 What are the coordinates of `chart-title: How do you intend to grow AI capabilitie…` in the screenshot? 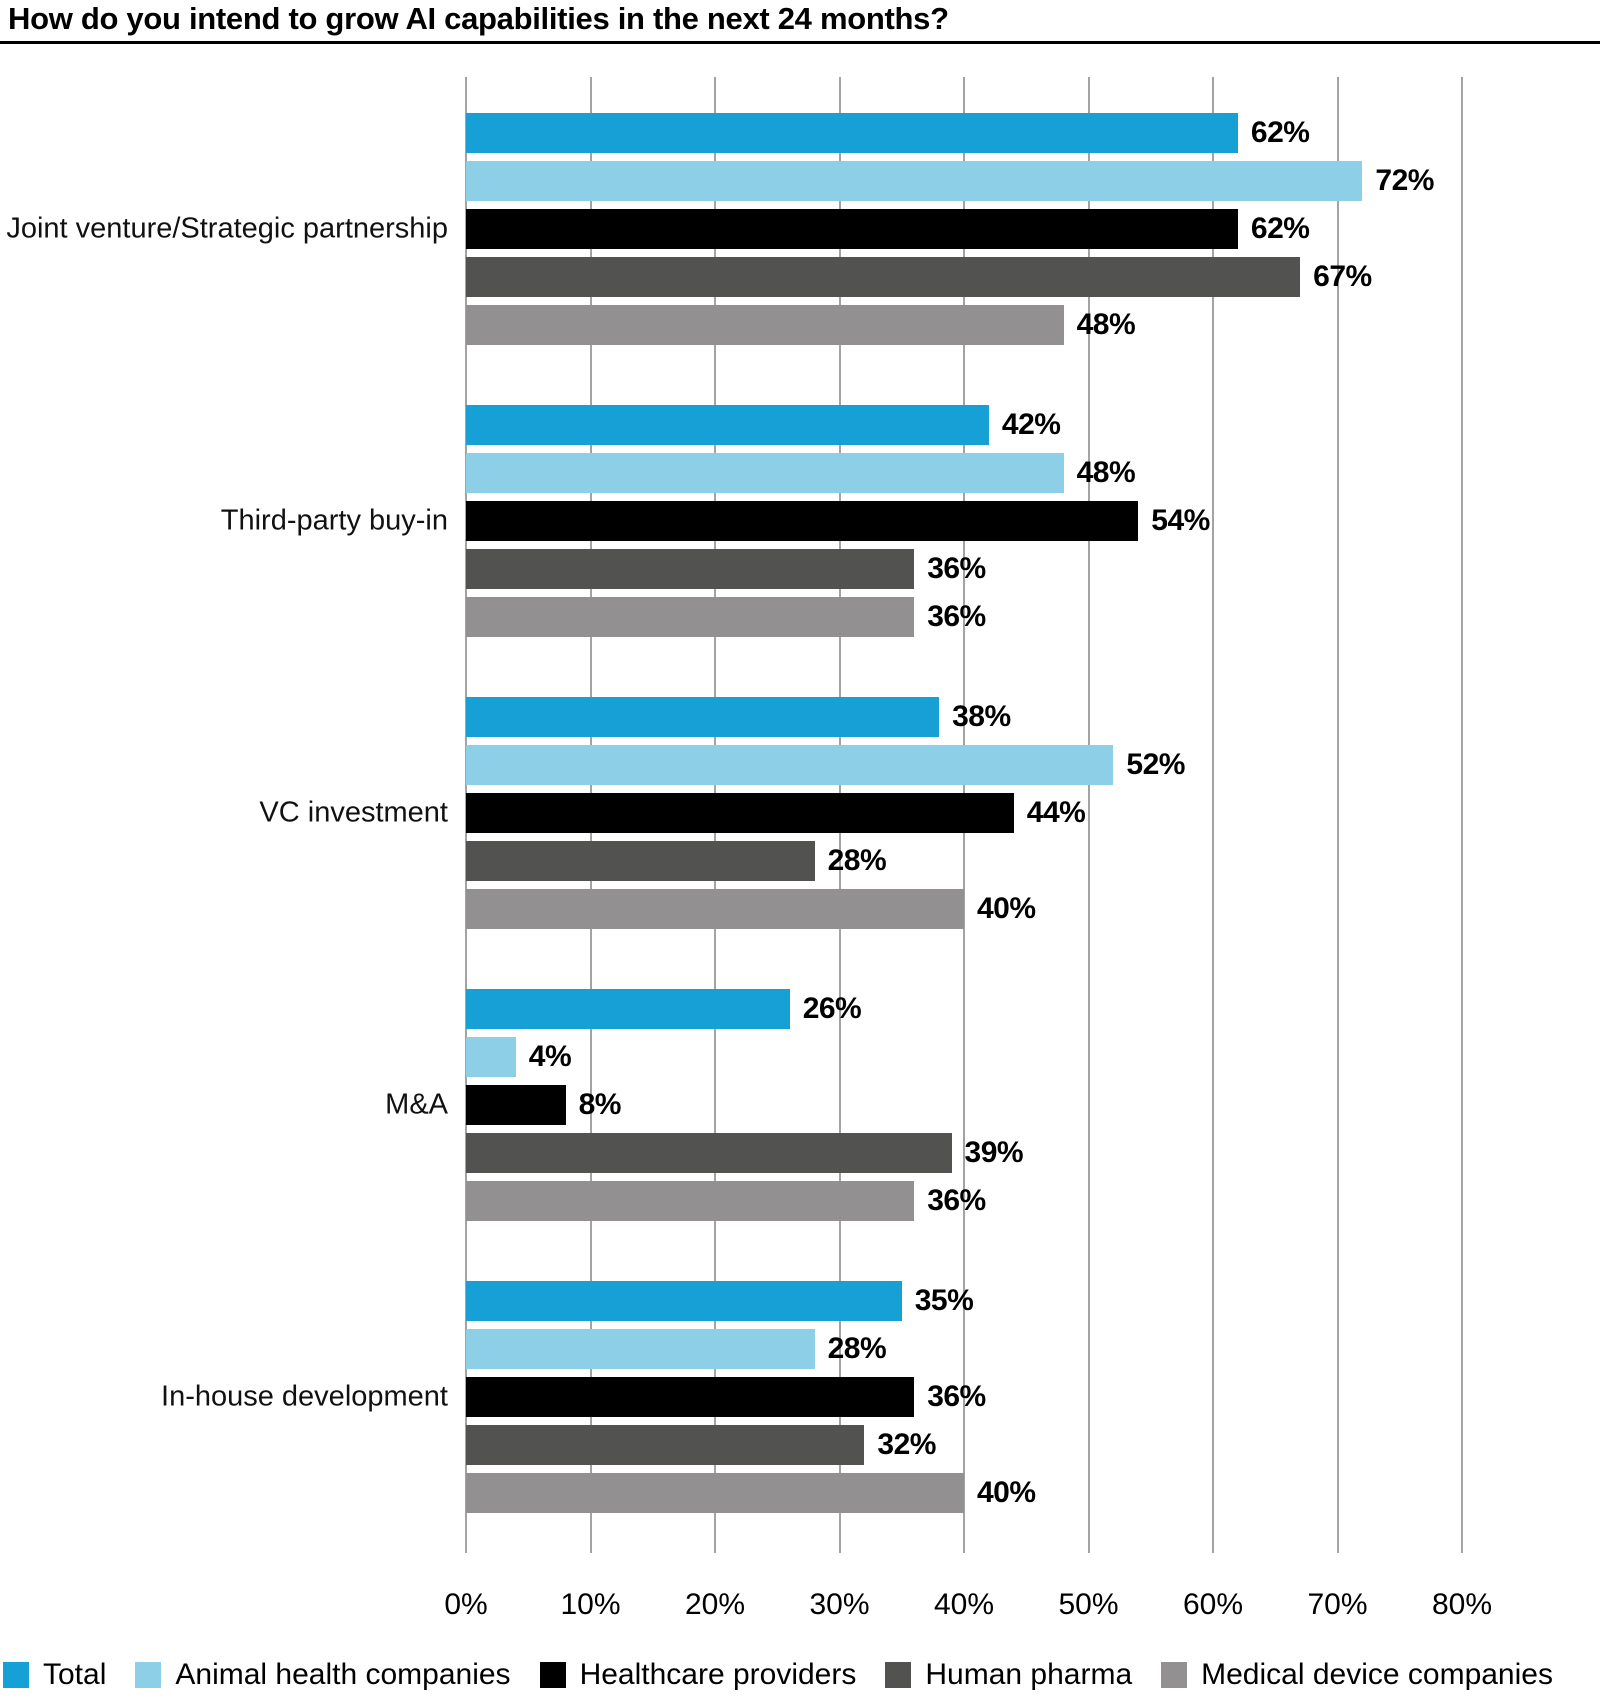 It's located at (478, 18).